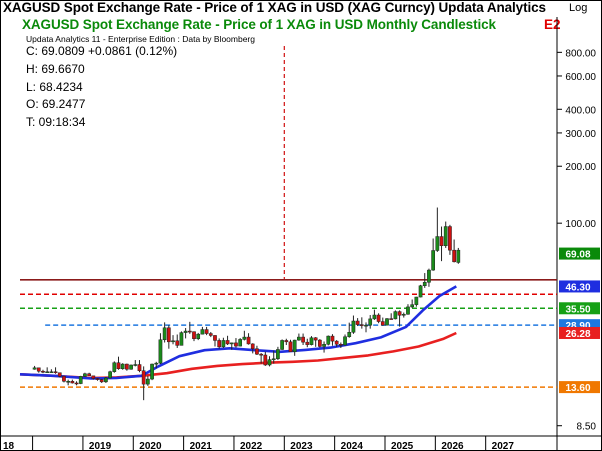  What do you see at coordinates (452, 446) in the screenshot?
I see `x-tick-label: 2026` at bounding box center [452, 446].